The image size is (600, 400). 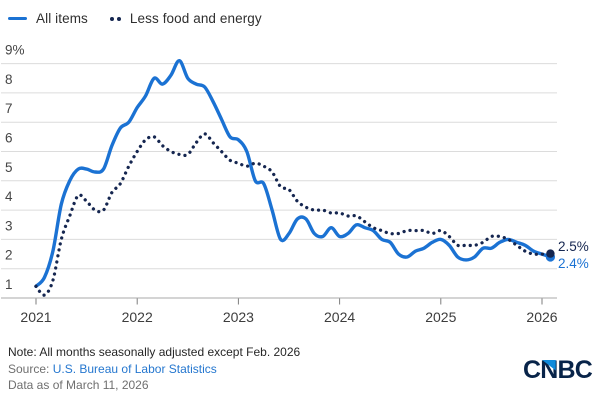 What do you see at coordinates (29, 369) in the screenshot?
I see `source-prefix: Source:` at bounding box center [29, 369].